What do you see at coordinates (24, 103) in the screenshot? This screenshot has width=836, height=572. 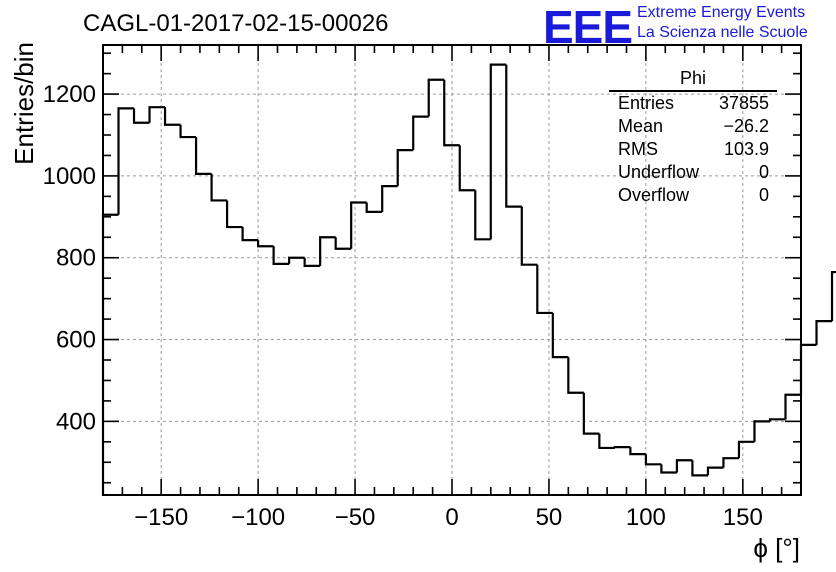 I see `y-axis-label: Entries/bin` at bounding box center [24, 103].